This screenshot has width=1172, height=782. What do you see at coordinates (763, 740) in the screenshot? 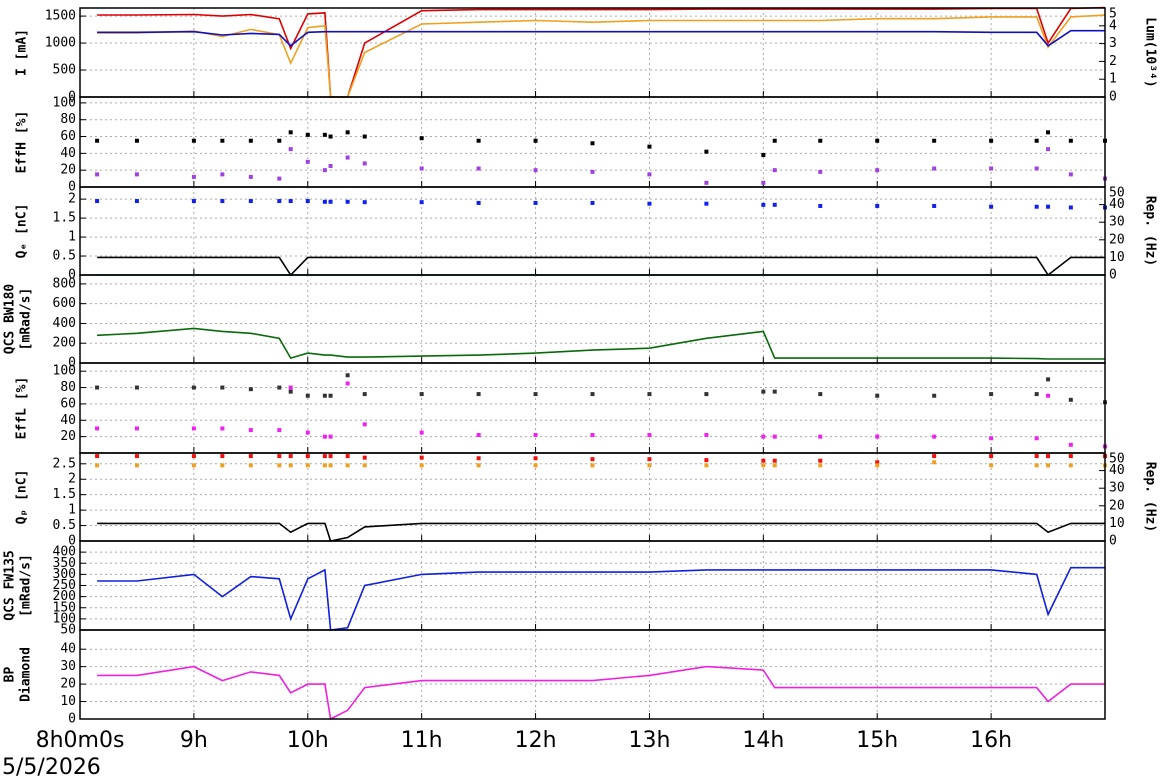
I see `x-tick-label: 14h` at bounding box center [763, 740].